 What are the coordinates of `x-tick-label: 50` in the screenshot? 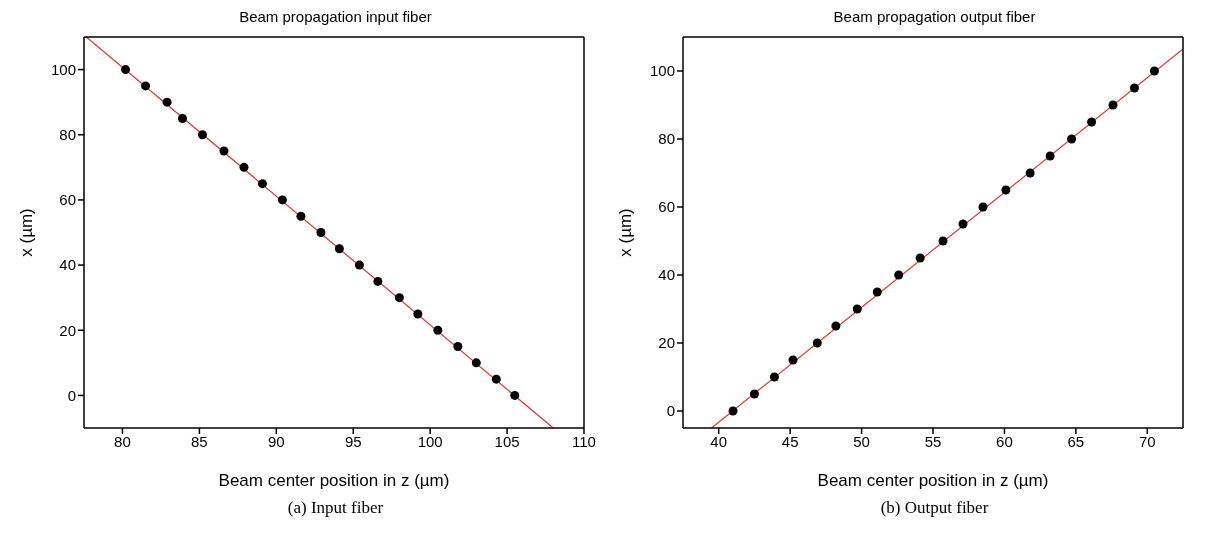 It's located at (861, 441).